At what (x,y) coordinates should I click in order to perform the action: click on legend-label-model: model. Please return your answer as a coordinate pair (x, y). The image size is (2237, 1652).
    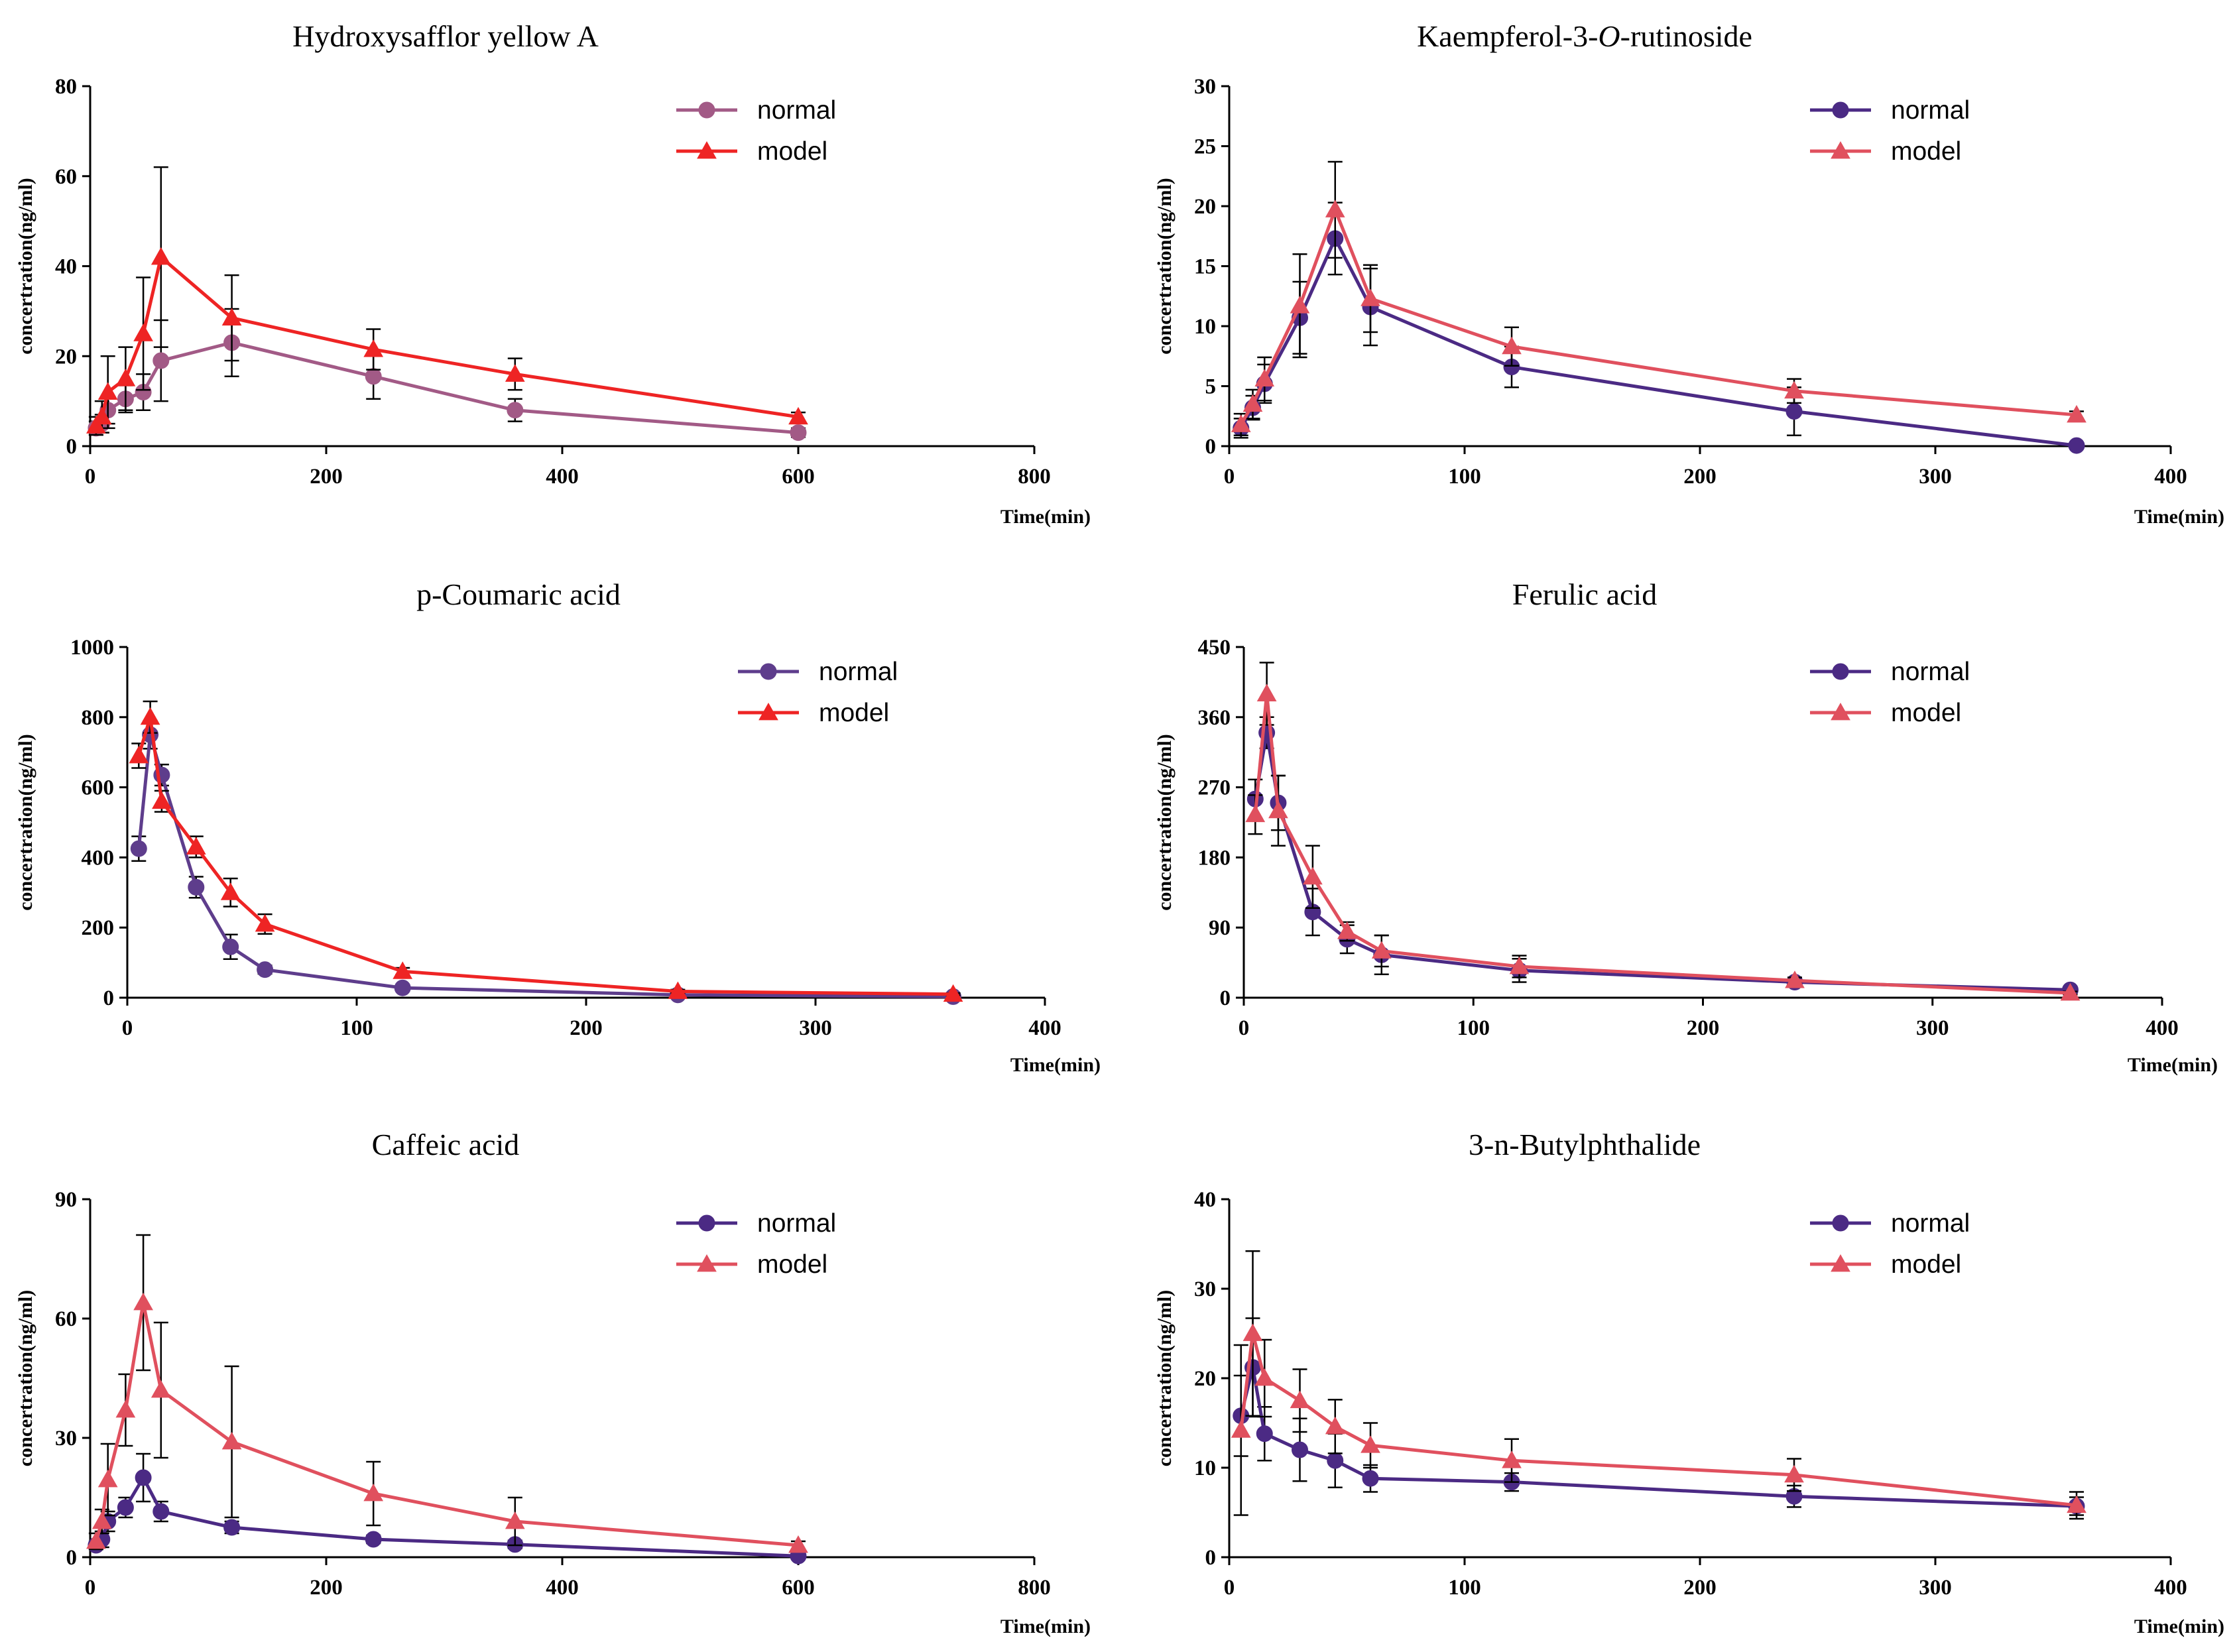
    Looking at the image, I should click on (792, 151).